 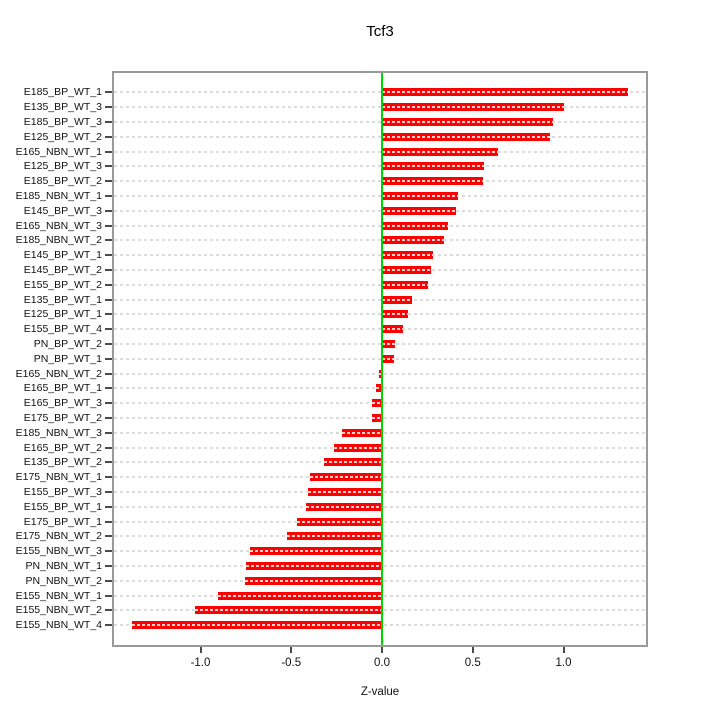 I want to click on x-axis-tick-label: -0.5, so click(x=291, y=663).